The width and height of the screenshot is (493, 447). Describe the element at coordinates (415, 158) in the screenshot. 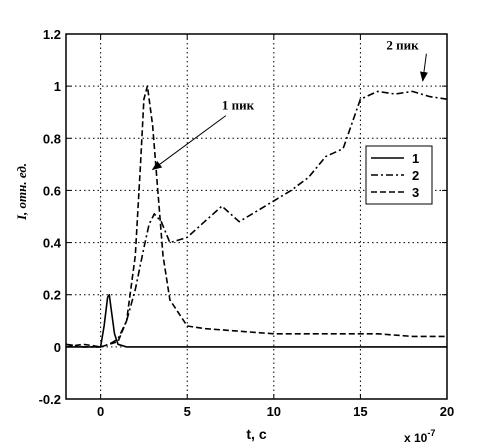

I see `legend-label-1: 1` at that location.